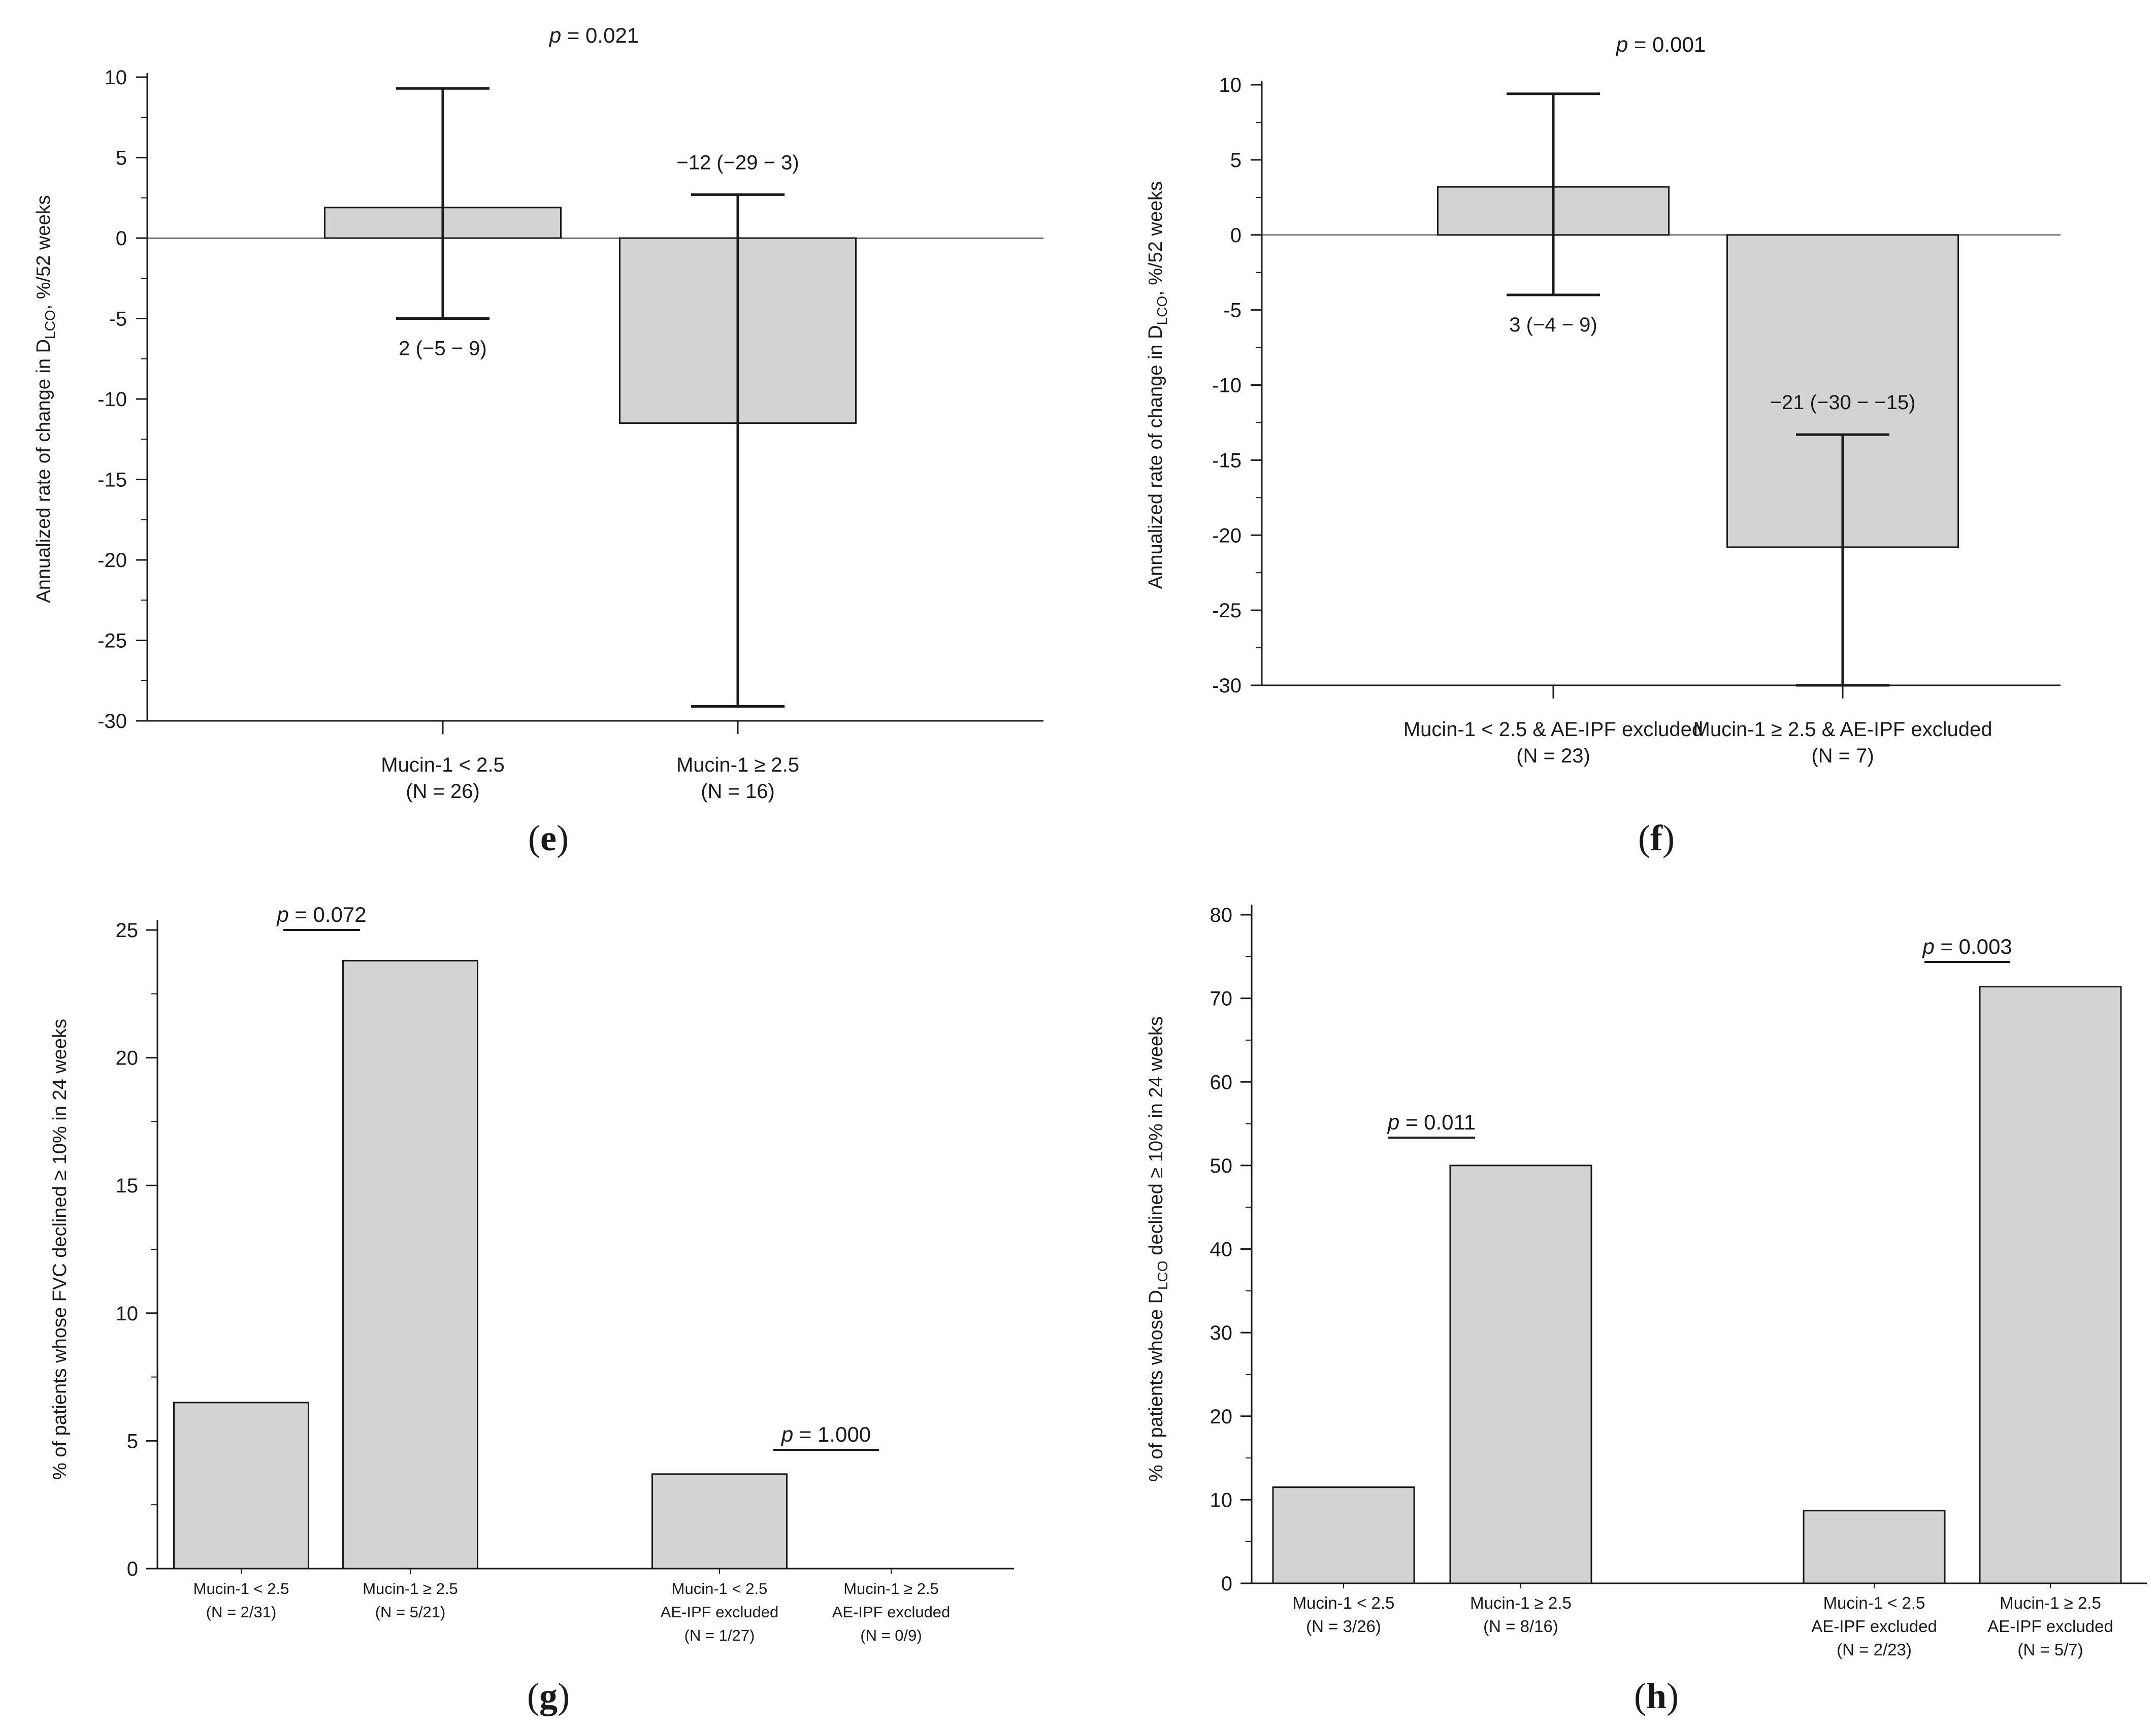 The width and height of the screenshot is (2156, 1728). I want to click on x-tick-label: (N = 0/9), so click(891, 1635).